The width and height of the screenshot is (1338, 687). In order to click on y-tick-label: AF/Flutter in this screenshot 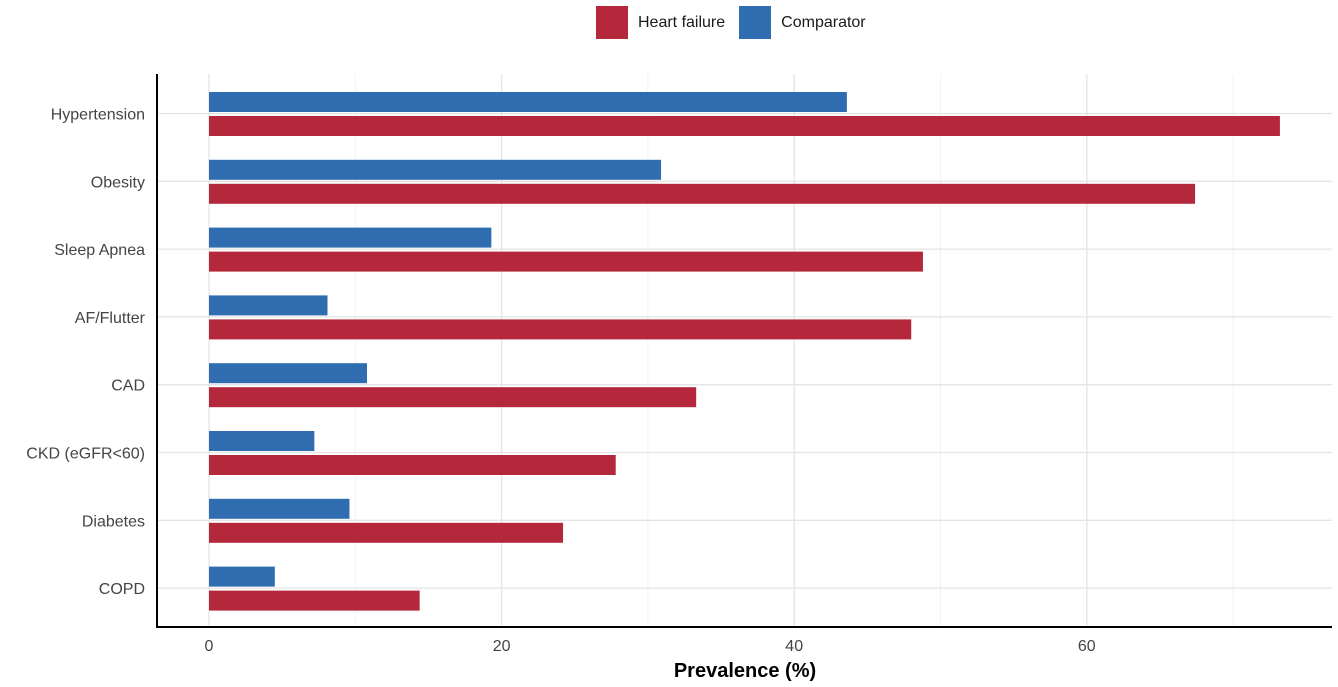, I will do `click(110, 318)`.